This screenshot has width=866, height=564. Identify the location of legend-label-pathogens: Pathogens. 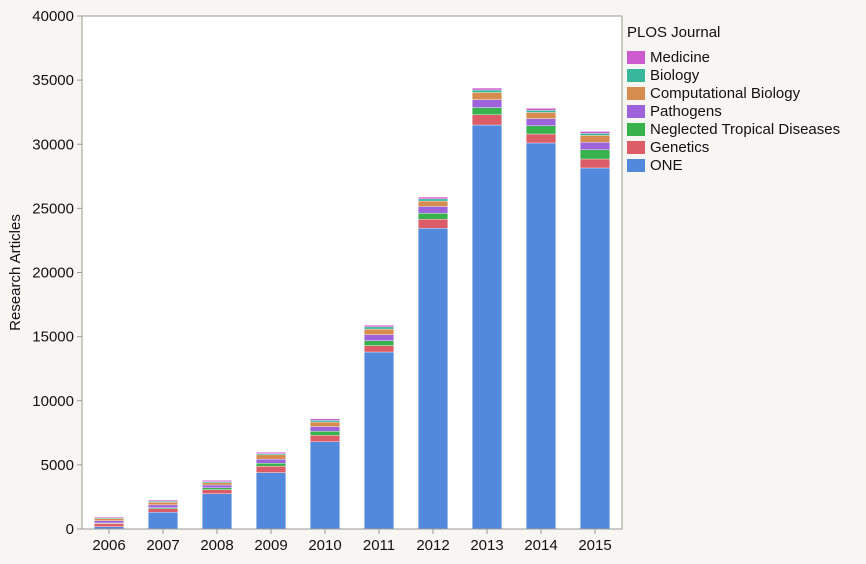
(686, 111).